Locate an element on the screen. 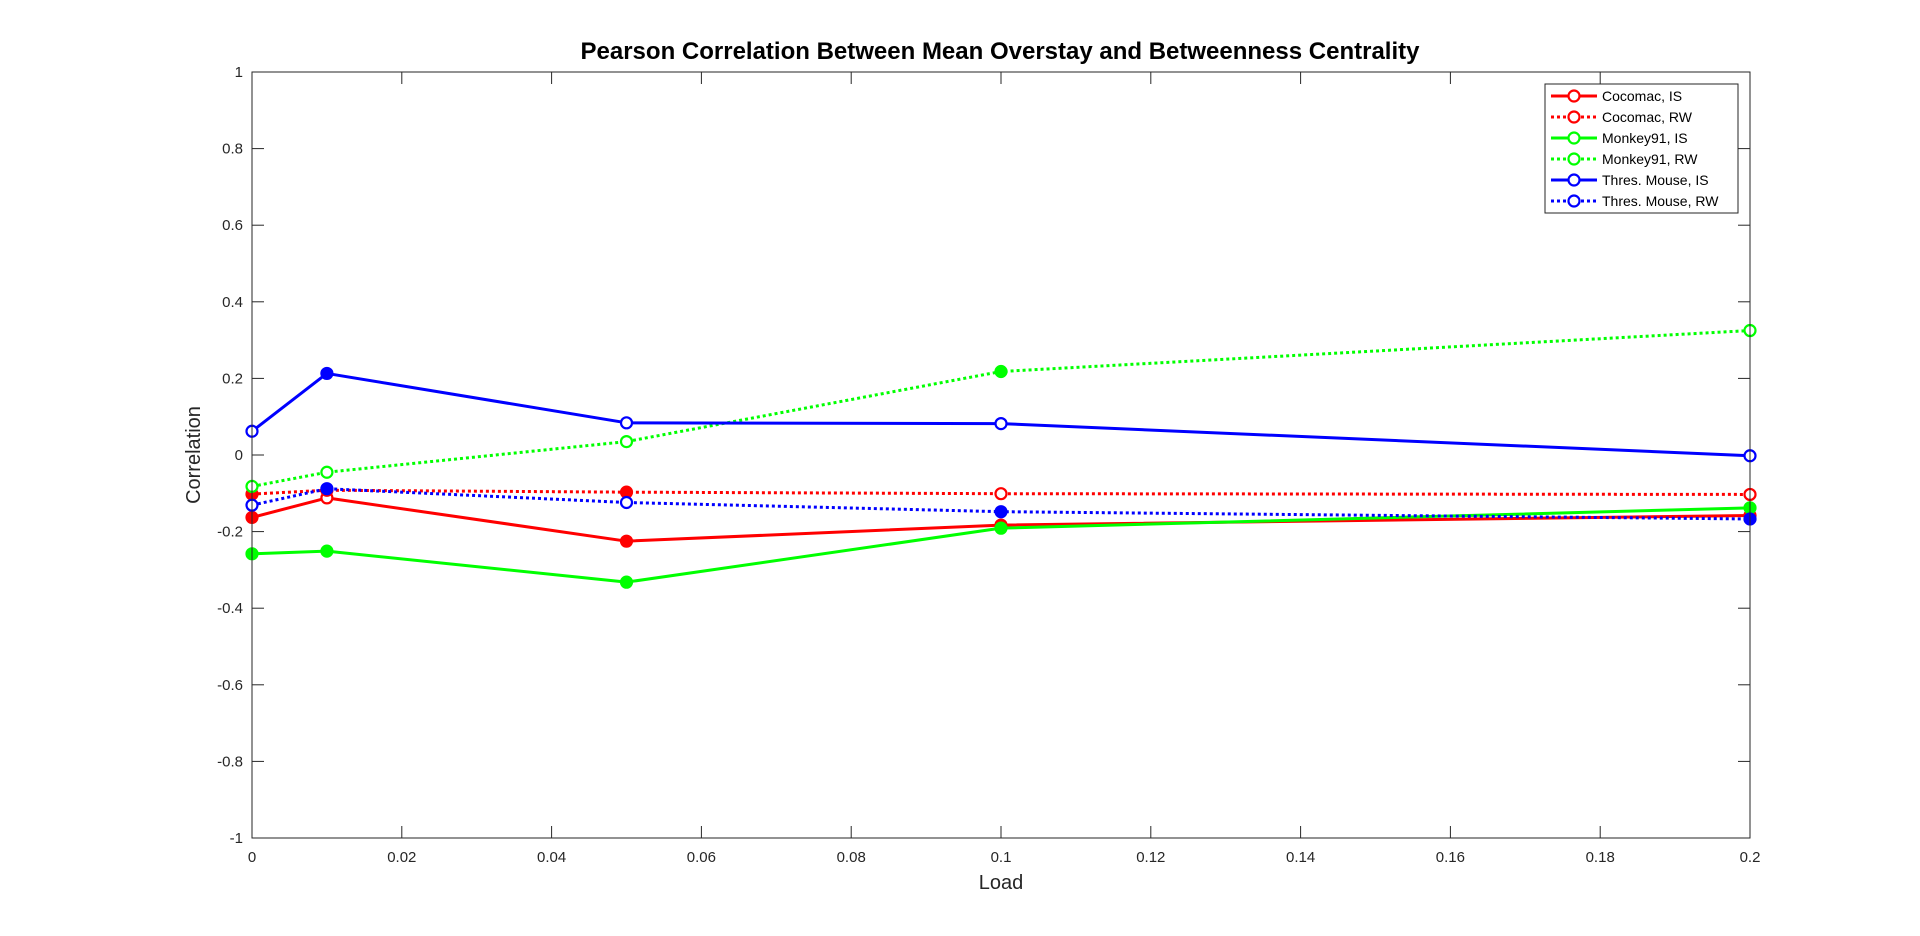 The image size is (1920, 936). y-tick-label: -0.2 is located at coordinates (230, 532).